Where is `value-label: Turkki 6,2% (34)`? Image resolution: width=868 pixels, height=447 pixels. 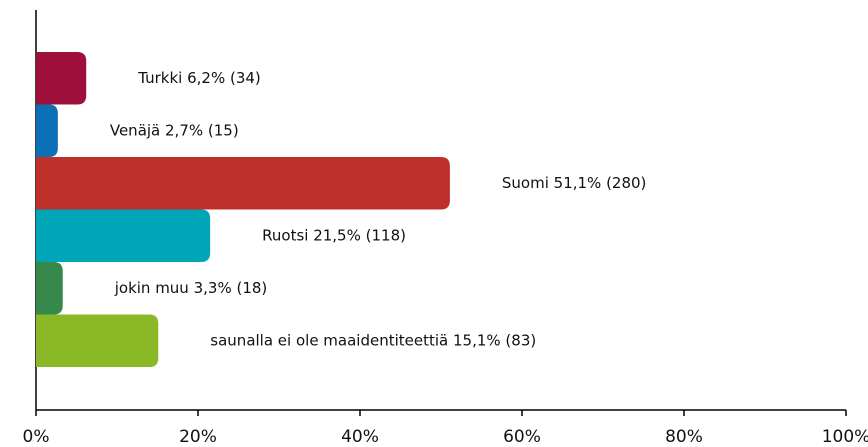
value-label: Turkki 6,2% (34) is located at coordinates (199, 78).